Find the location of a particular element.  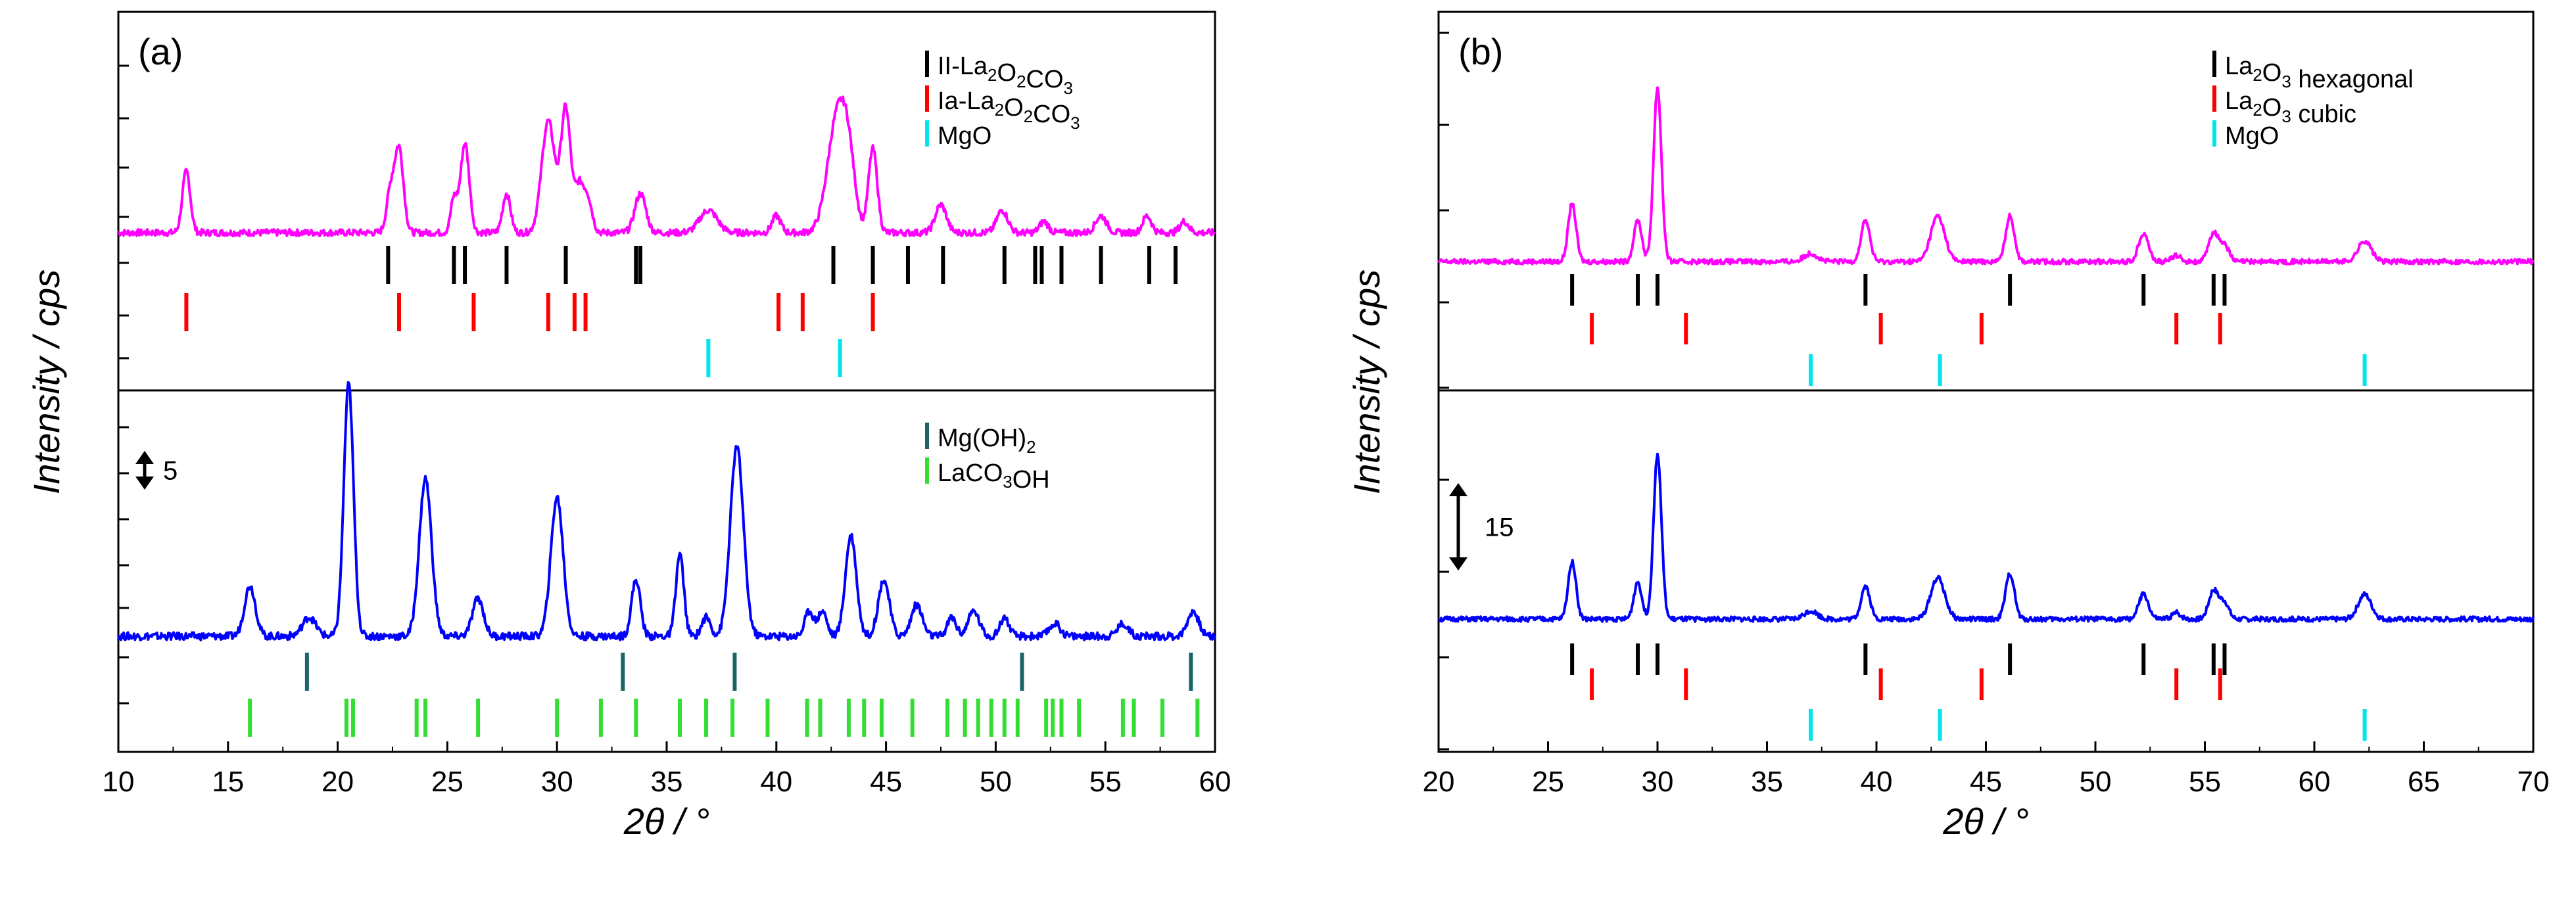

legend-label-part: II-La is located at coordinates (963, 67).